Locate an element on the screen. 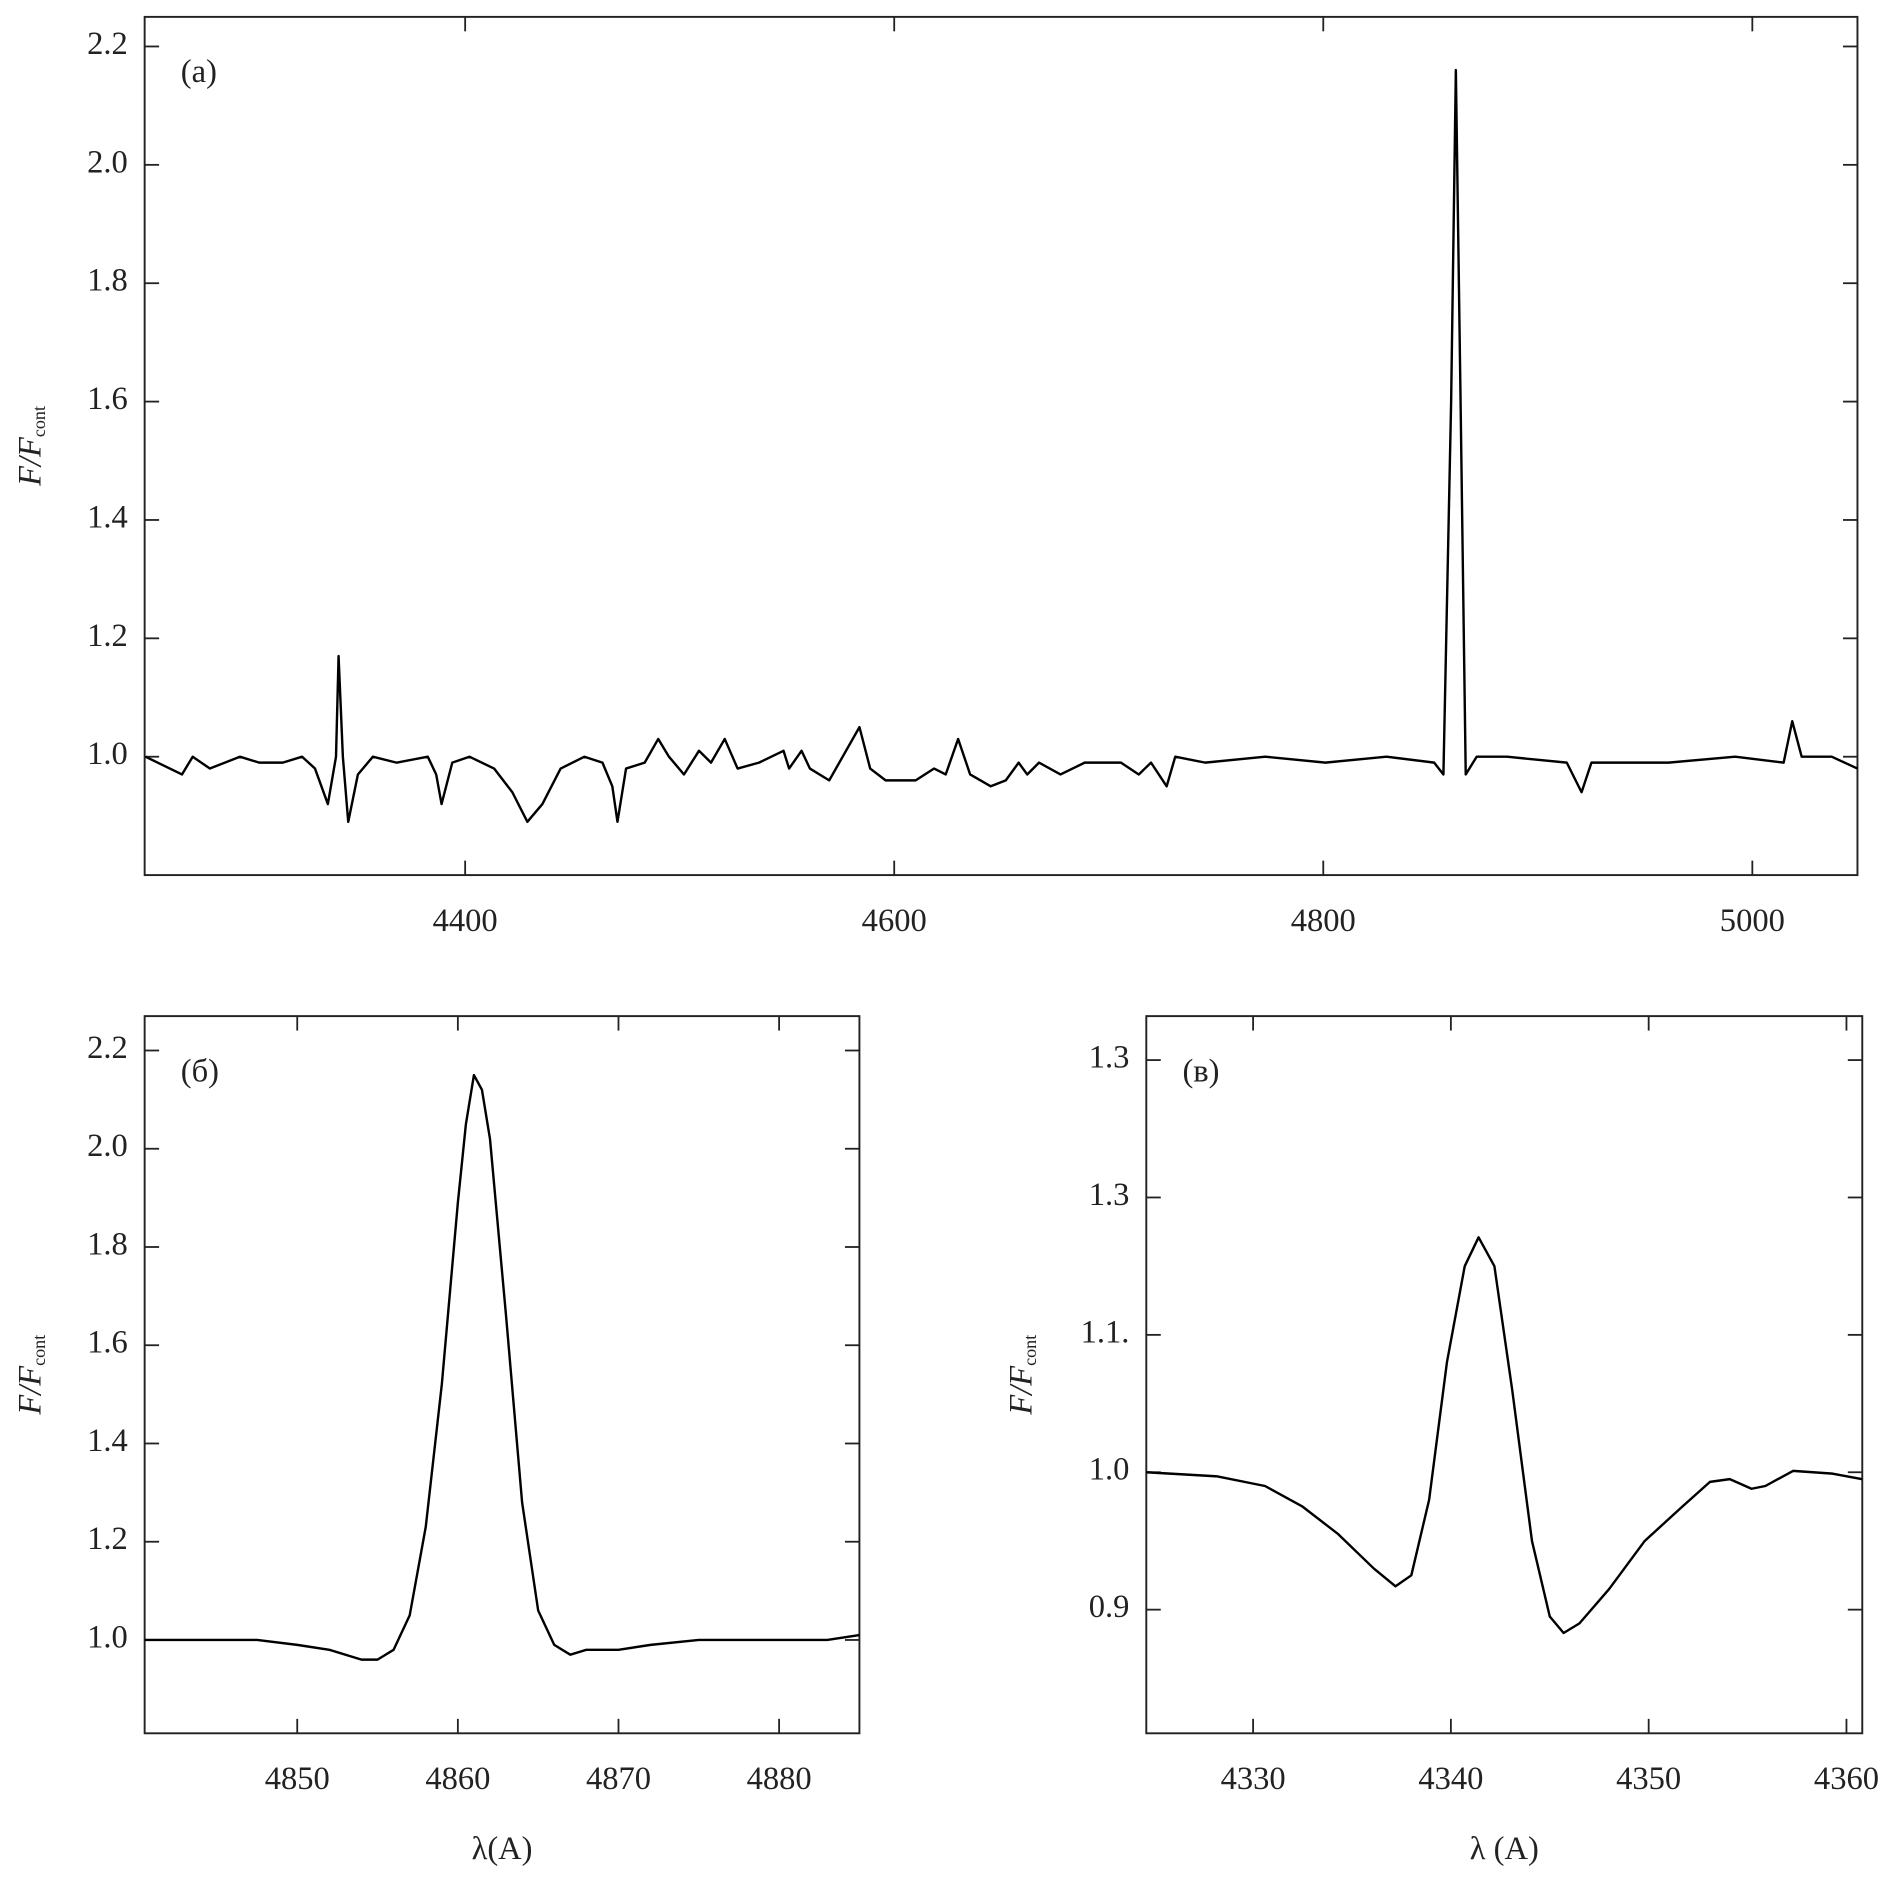  x-tick-label: 4340 is located at coordinates (1450, 1779).